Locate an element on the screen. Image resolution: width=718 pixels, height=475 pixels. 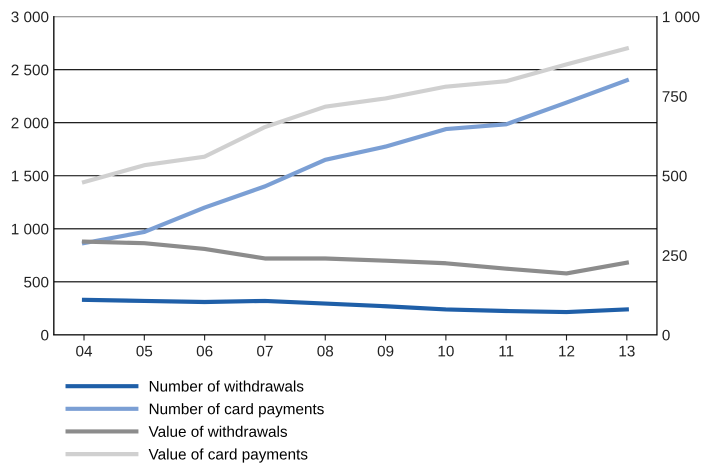
legend-label: Value of withdrawals is located at coordinates (218, 431).